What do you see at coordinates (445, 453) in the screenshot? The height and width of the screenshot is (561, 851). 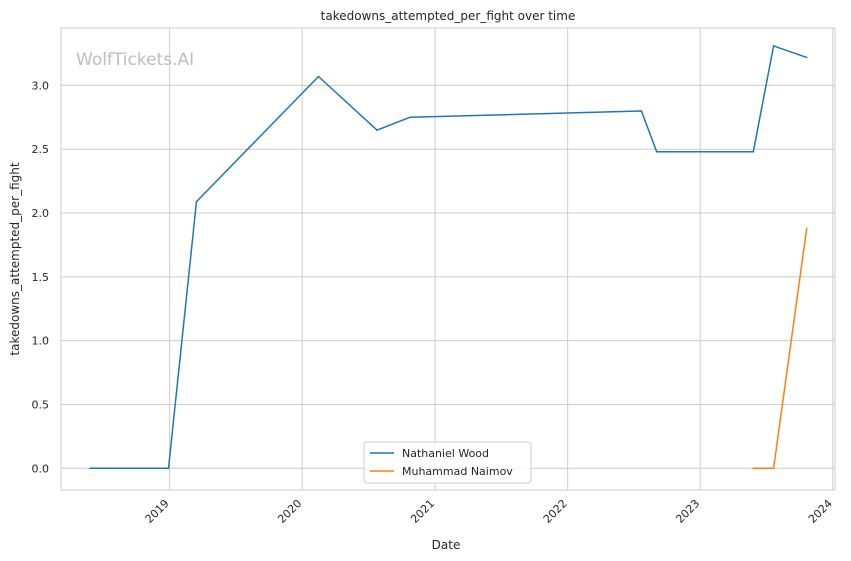 I see `legend-label-nathaniel-wood: Nathaniel Wood` at bounding box center [445, 453].